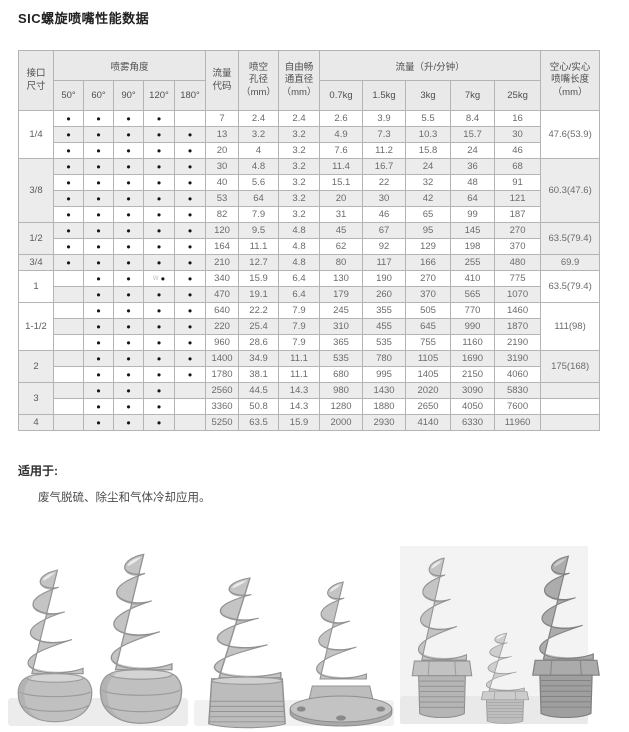  Describe the element at coordinates (384, 182) in the screenshot. I see `cell-flow: 22` at that location.